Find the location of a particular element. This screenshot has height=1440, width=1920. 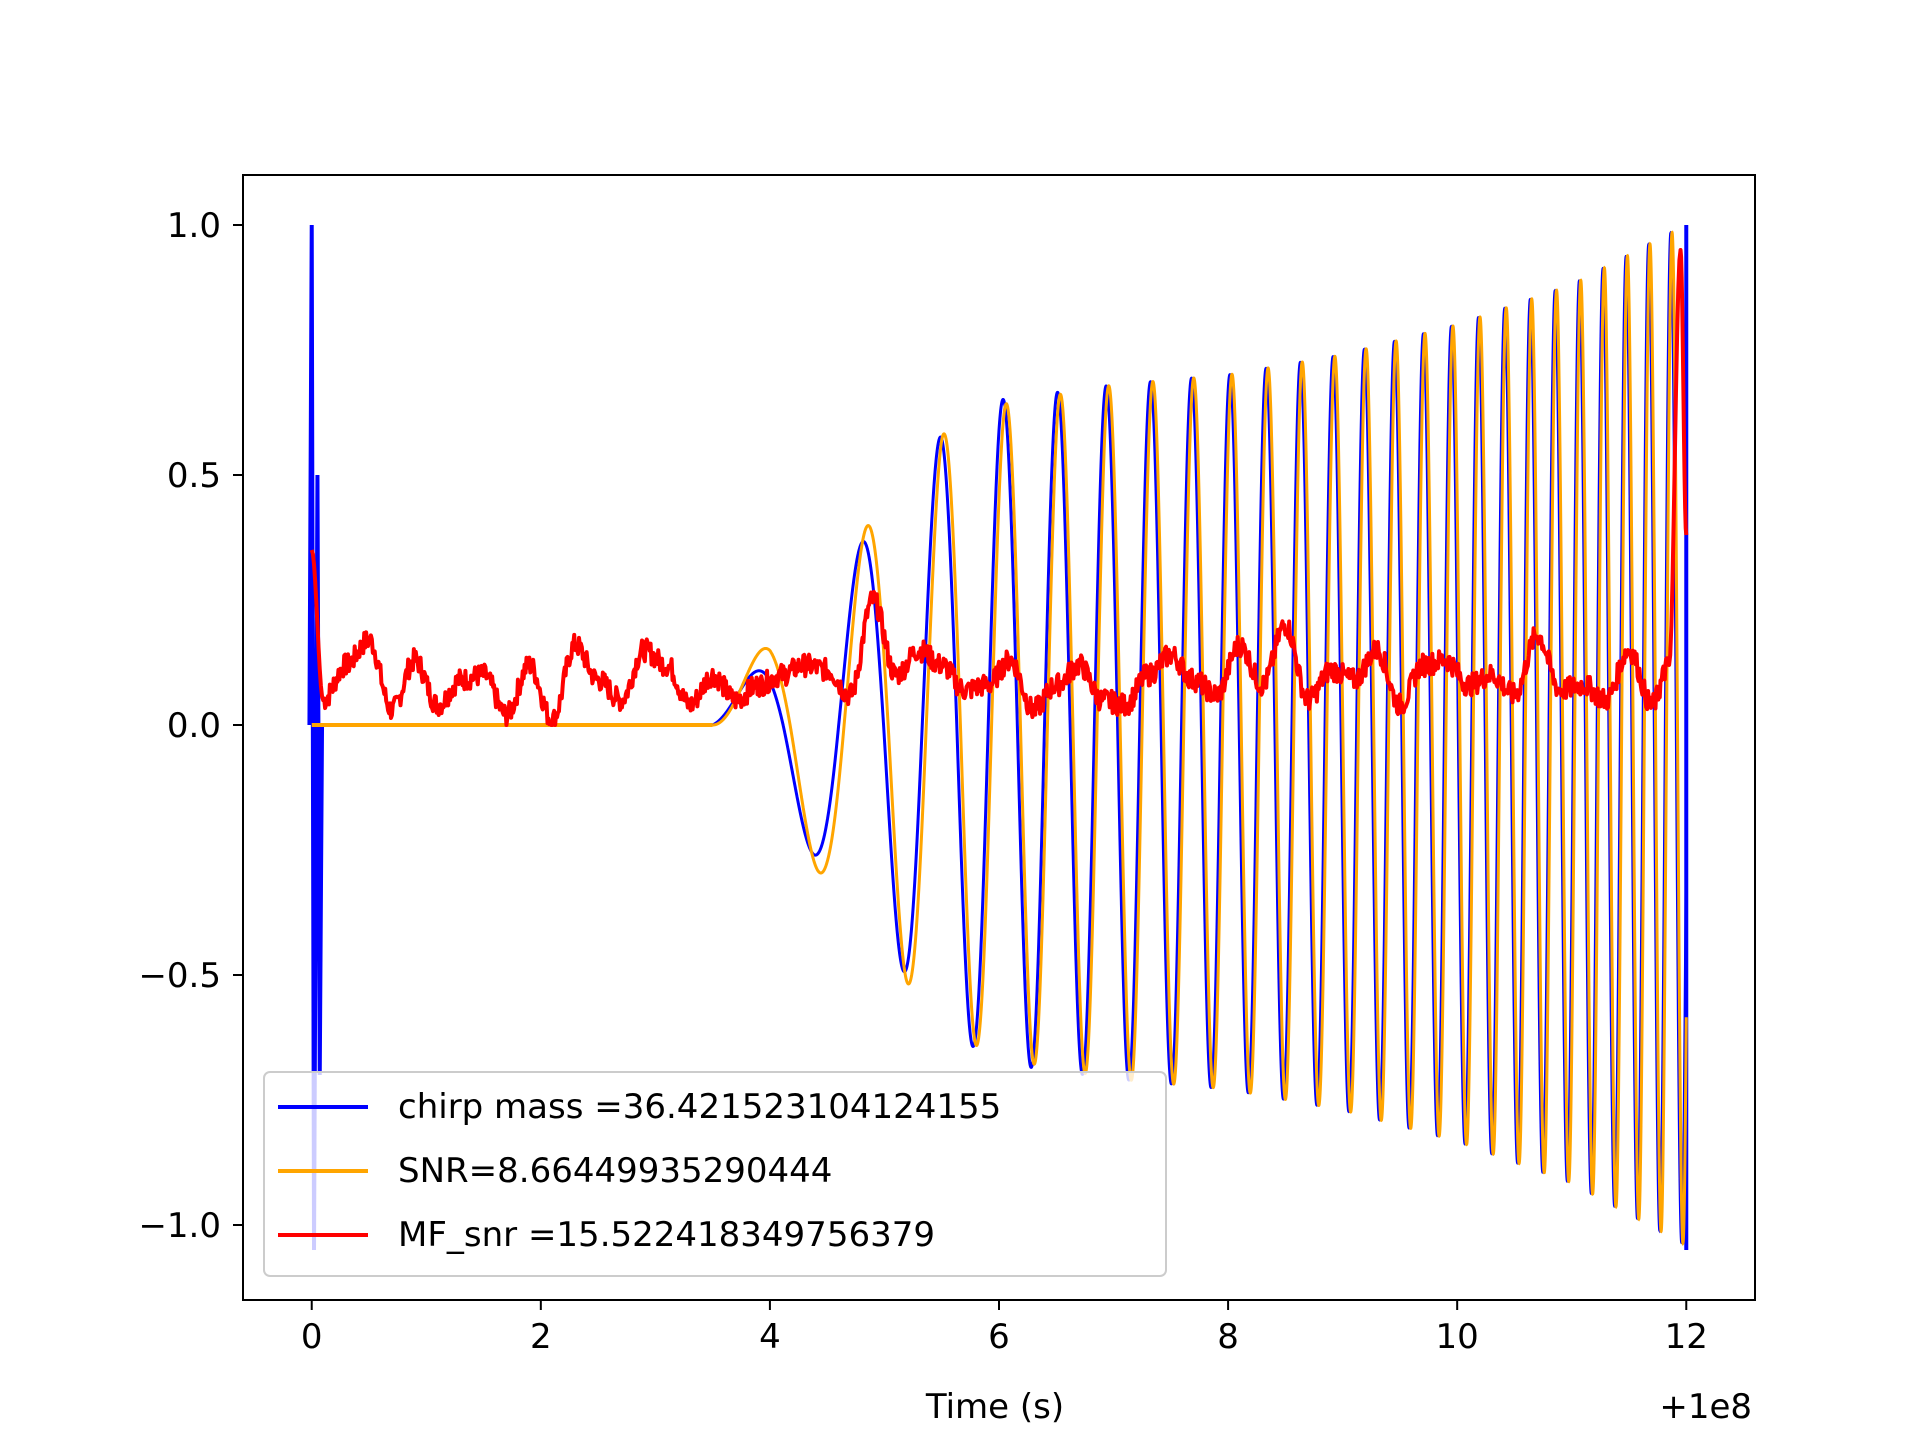

y-tick-label: 0.0 is located at coordinates (194, 726).